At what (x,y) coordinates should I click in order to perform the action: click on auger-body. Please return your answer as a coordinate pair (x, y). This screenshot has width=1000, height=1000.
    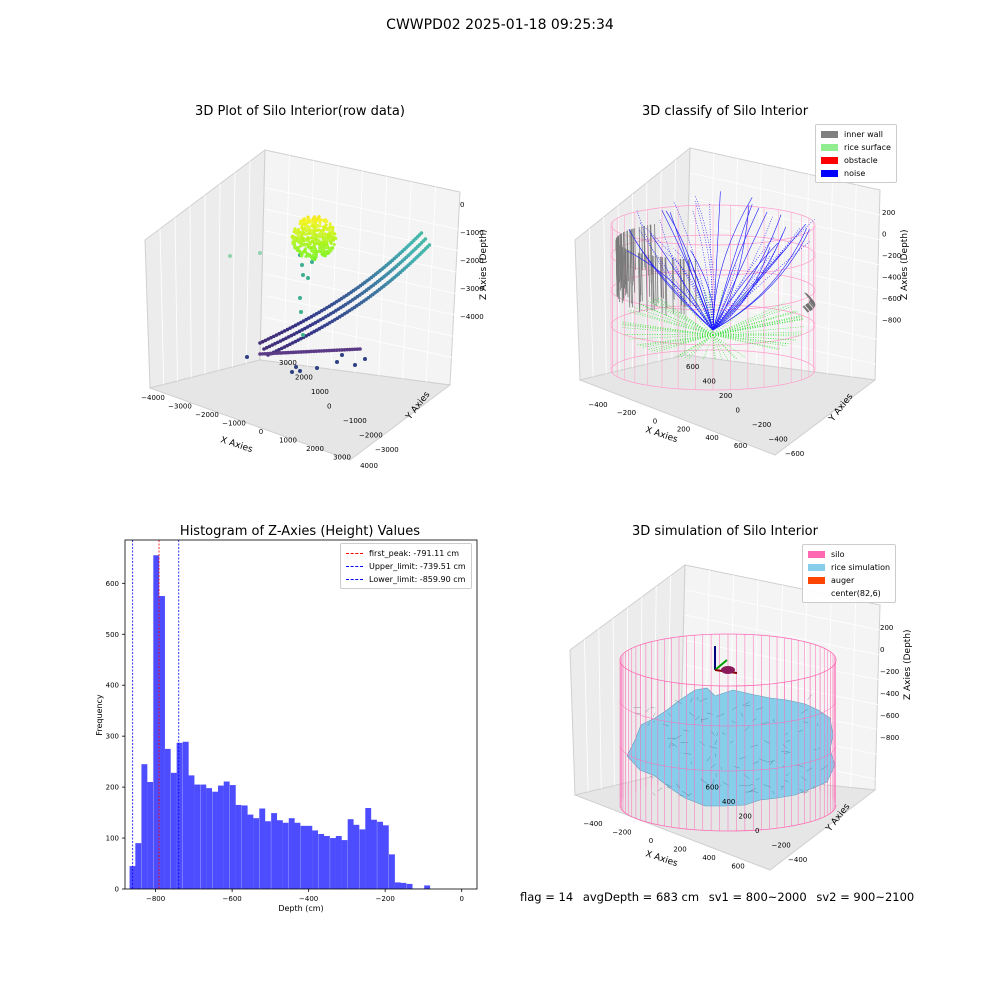
    Looking at the image, I should click on (728, 670).